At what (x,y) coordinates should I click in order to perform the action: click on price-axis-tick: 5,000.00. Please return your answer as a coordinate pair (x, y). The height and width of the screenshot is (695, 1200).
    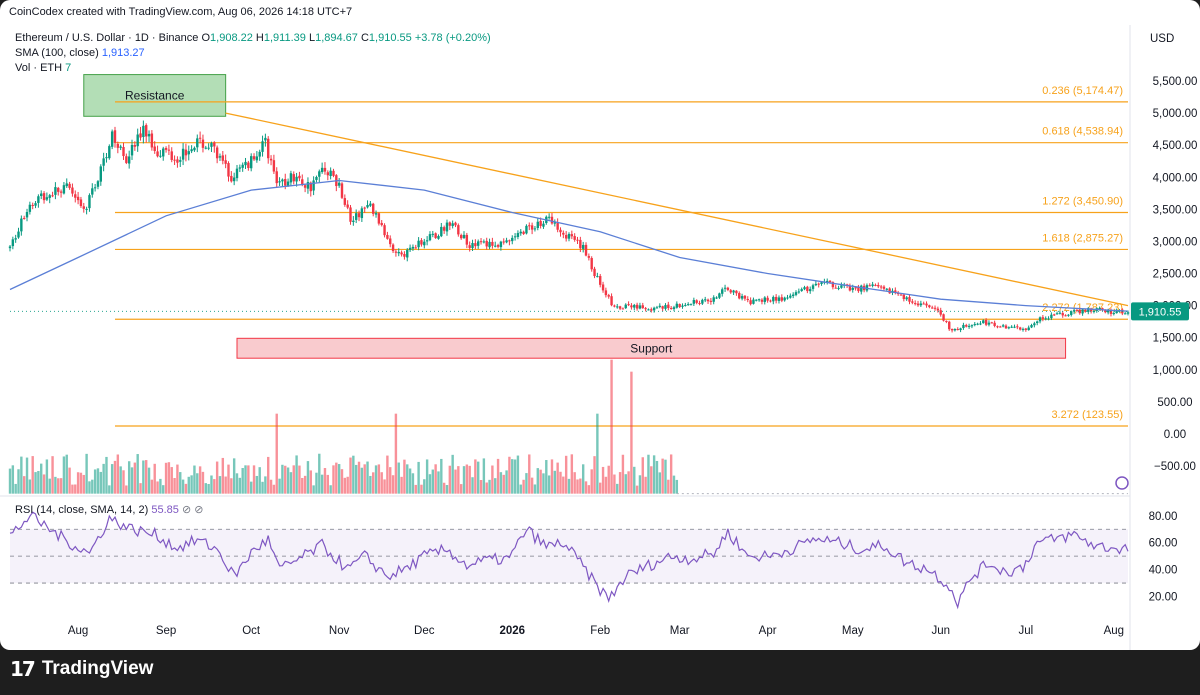
    Looking at the image, I should click on (1175, 114).